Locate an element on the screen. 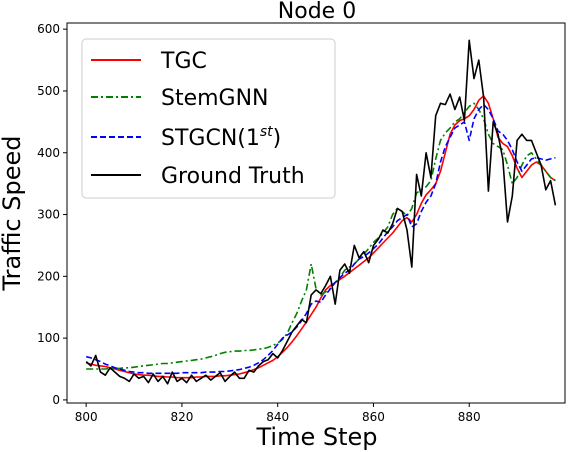 Image resolution: width=569 pixels, height=452 pixels. chart-title: Node 0 is located at coordinates (317, 12).